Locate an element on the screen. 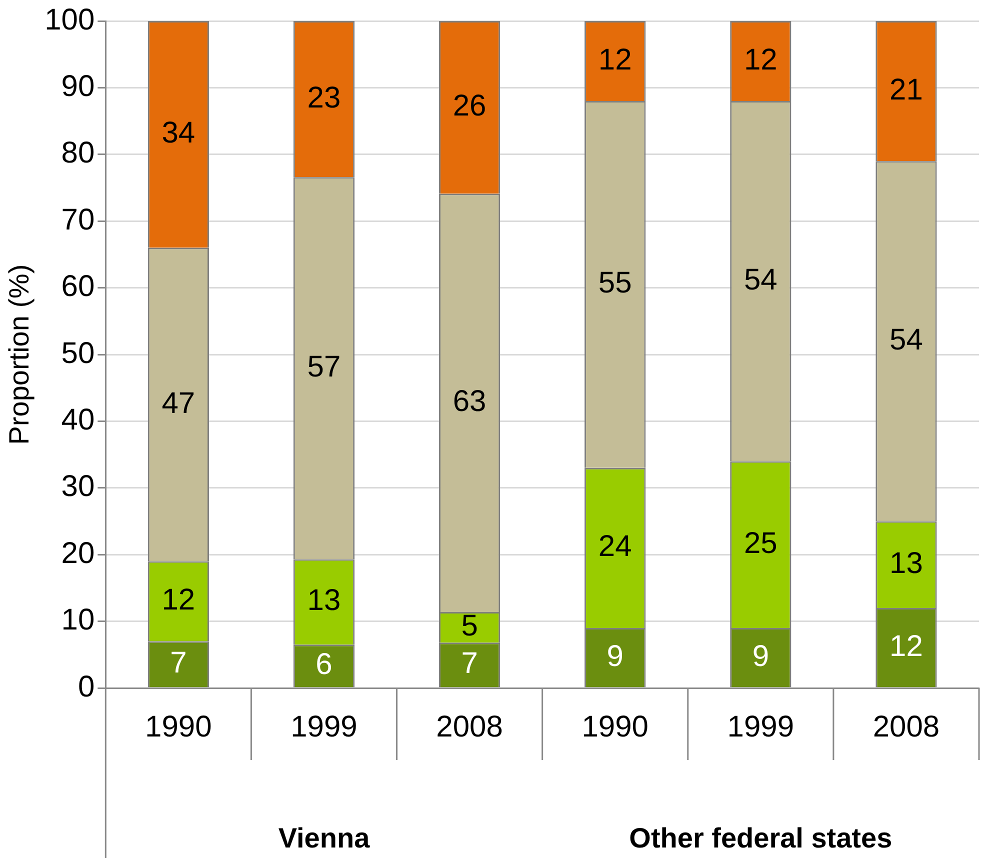 The width and height of the screenshot is (983, 858). data-label: 34 is located at coordinates (179, 133).